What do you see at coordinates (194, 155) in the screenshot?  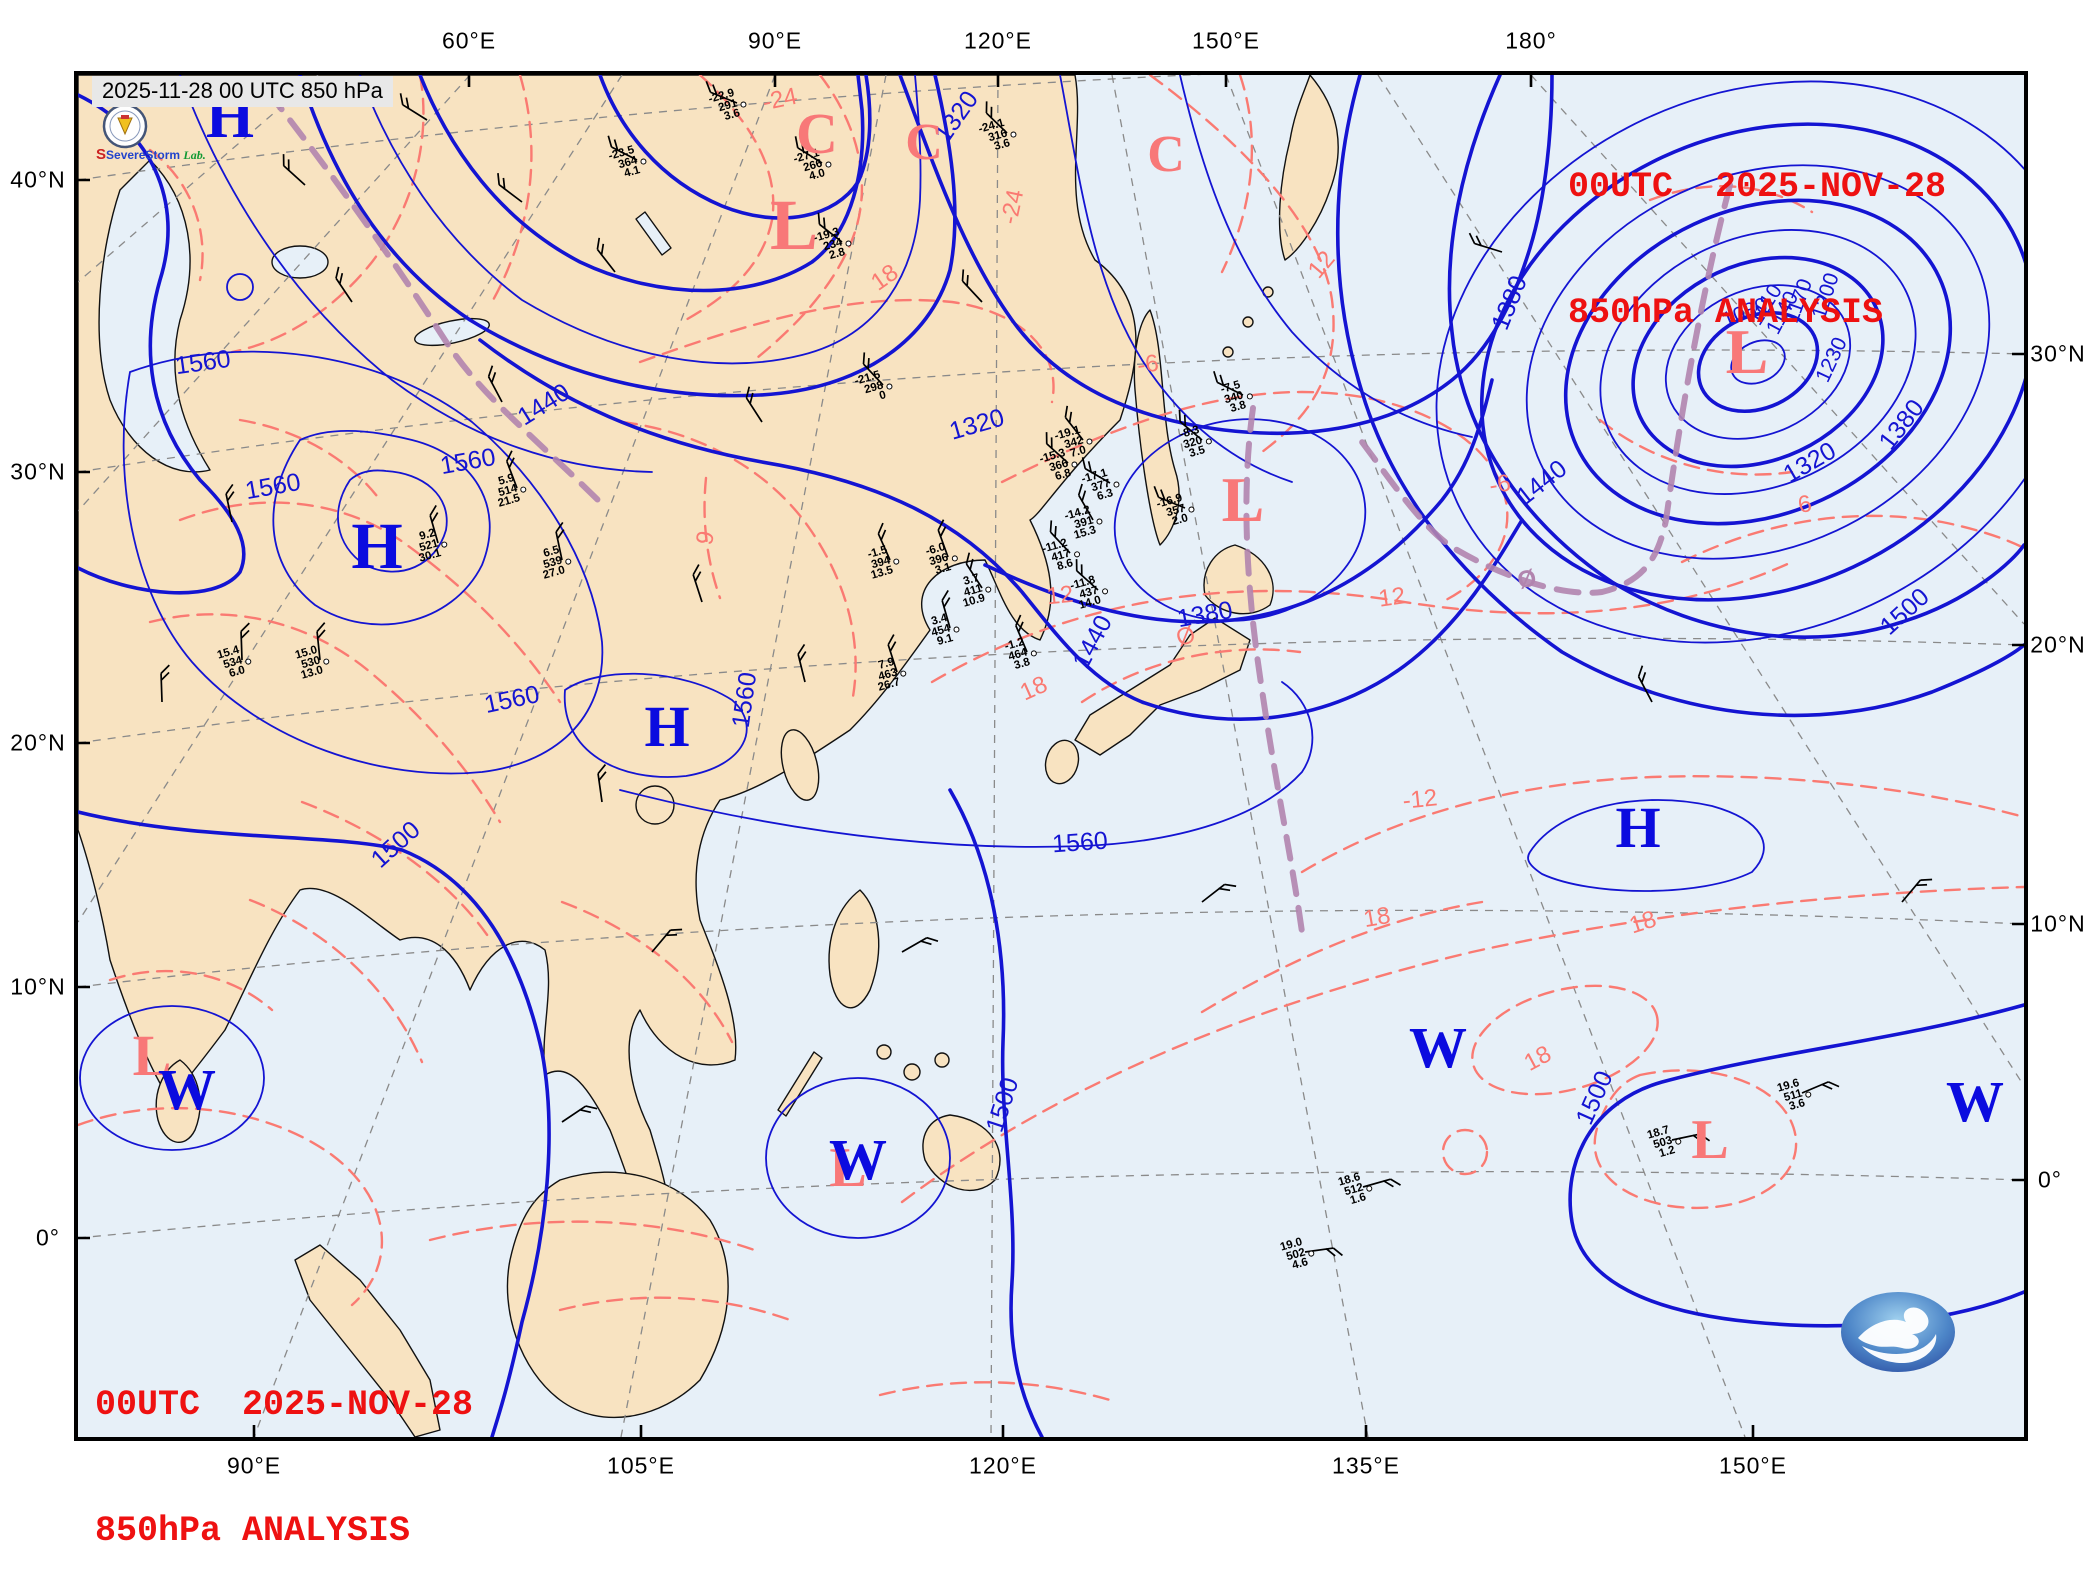 I see `storm-lab-suffix: Lab.` at bounding box center [194, 155].